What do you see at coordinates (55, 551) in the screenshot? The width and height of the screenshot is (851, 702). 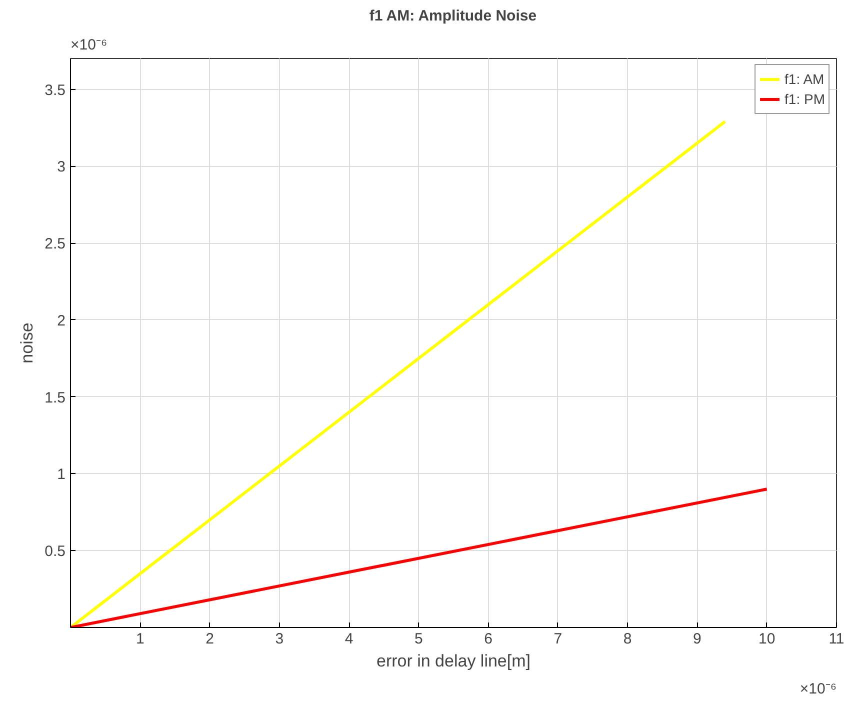 I see `y-tick-label: 0.5` at bounding box center [55, 551].